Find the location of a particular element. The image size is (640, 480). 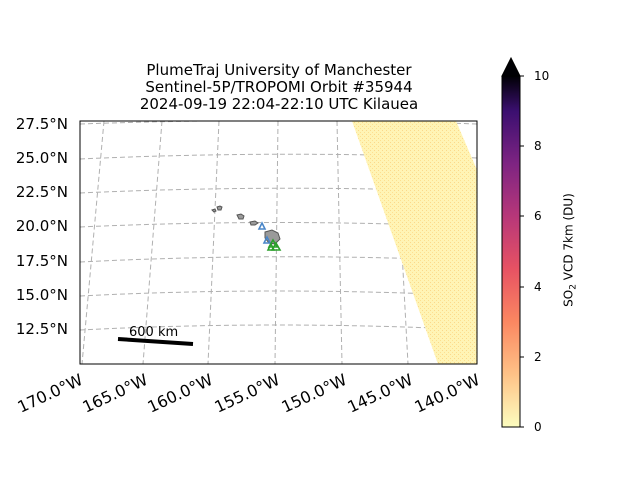

colorbar-extend-arrow is located at coordinates (511, 66).